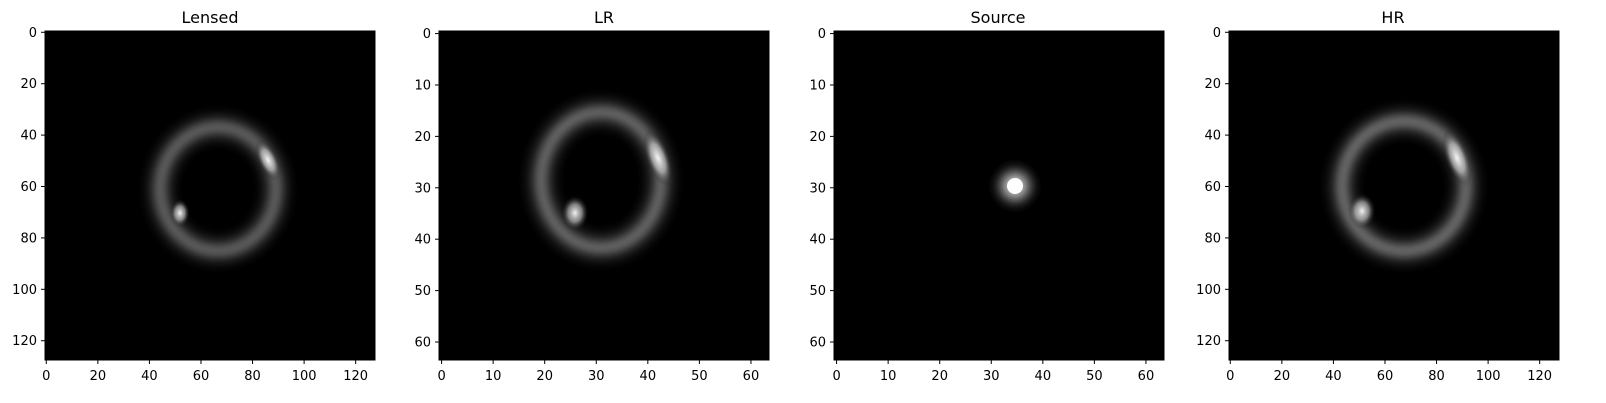 This screenshot has width=1606, height=403. Describe the element at coordinates (218, 189) in the screenshot. I see `lensed-ring` at that location.